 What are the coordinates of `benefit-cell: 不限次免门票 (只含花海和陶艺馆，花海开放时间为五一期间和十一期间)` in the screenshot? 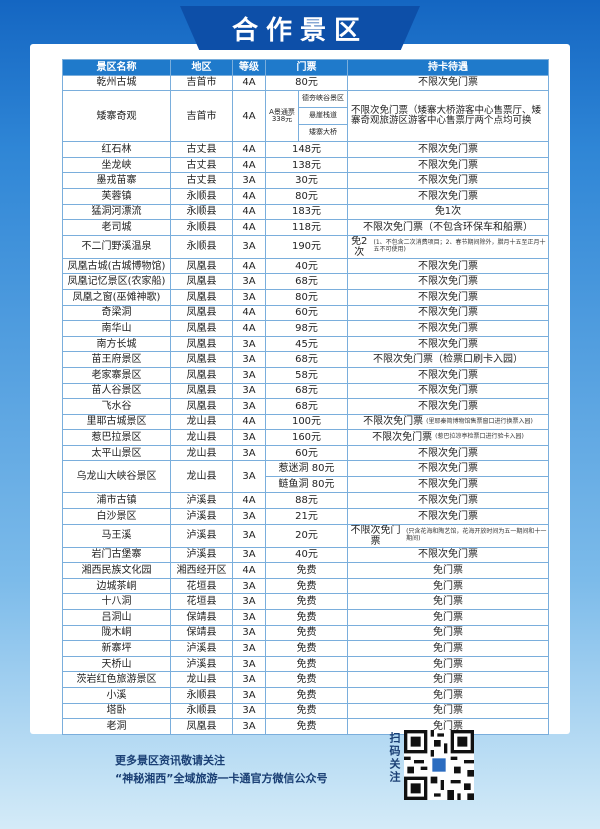 It's located at (448, 535).